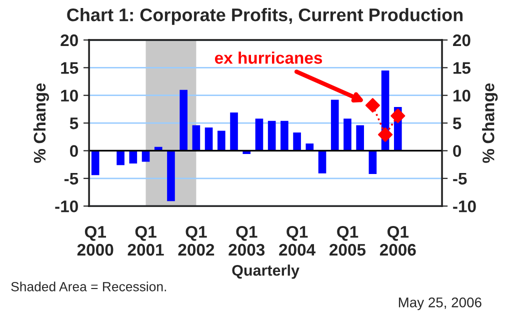 Image resolution: width=530 pixels, height=320 pixels. What do you see at coordinates (348, 241) in the screenshot?
I see `x-tick-label: Q1 2005` at bounding box center [348, 241].